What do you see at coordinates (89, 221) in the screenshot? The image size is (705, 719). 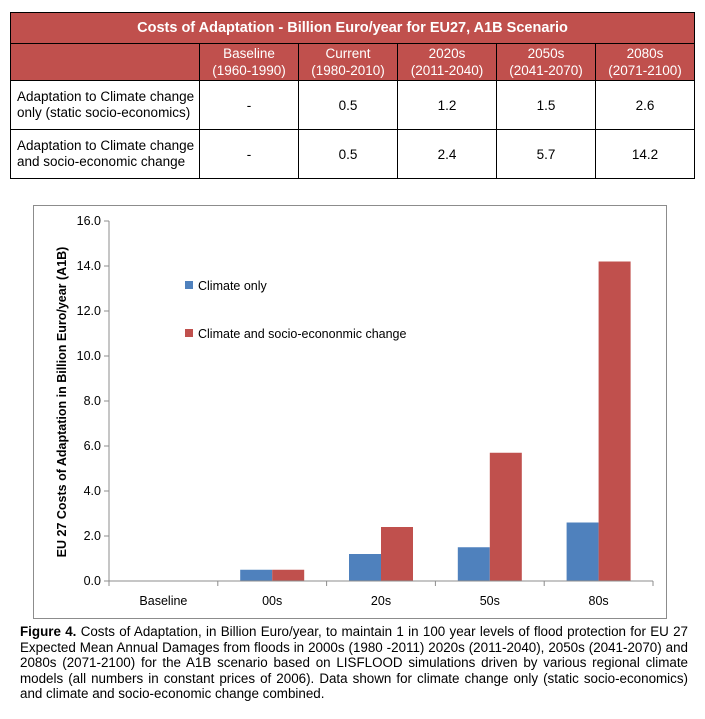 I see `y-tick-label: 16.0` at bounding box center [89, 221].